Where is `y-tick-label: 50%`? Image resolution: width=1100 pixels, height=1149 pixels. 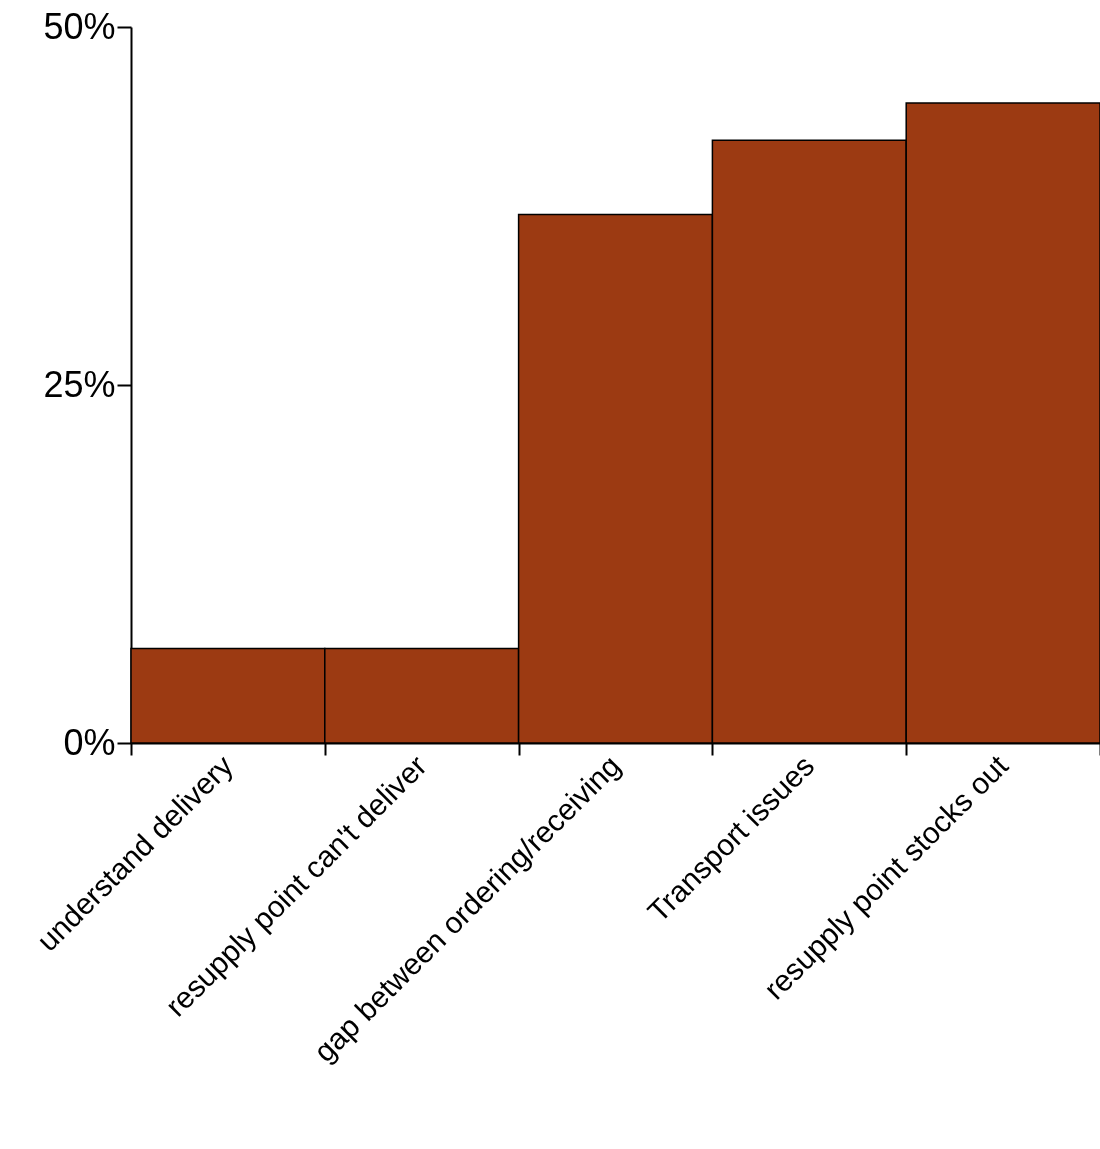
y-tick-label: 50% is located at coordinates (79, 26).